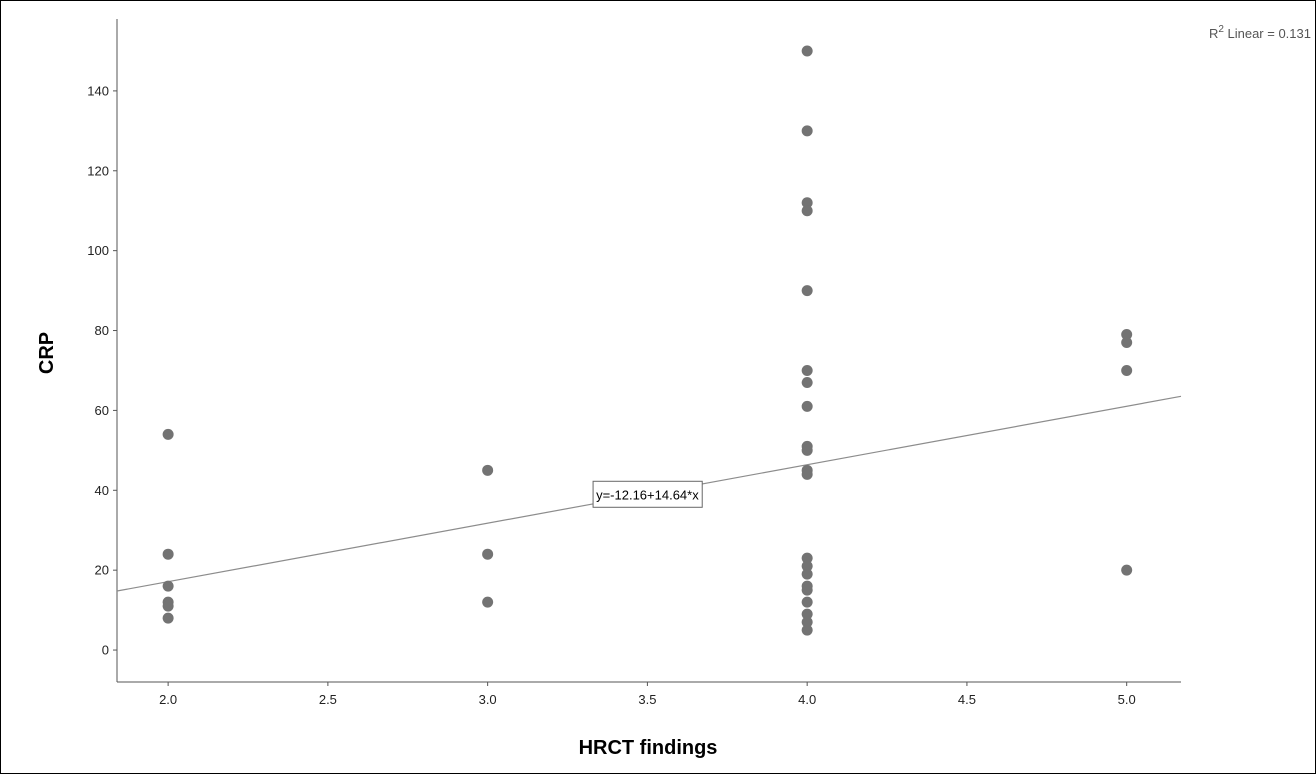 Image resolution: width=1316 pixels, height=774 pixels. I want to click on x-tick-label: 3.0, so click(488, 699).